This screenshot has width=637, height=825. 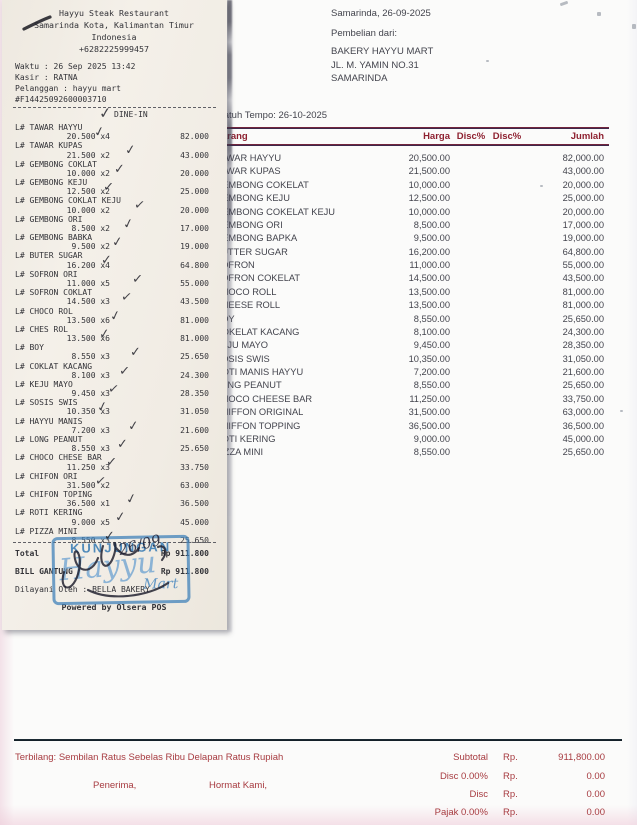 What do you see at coordinates (583, 438) in the screenshot?
I see `invoice-row-jumlah: 45,000.00` at bounding box center [583, 438].